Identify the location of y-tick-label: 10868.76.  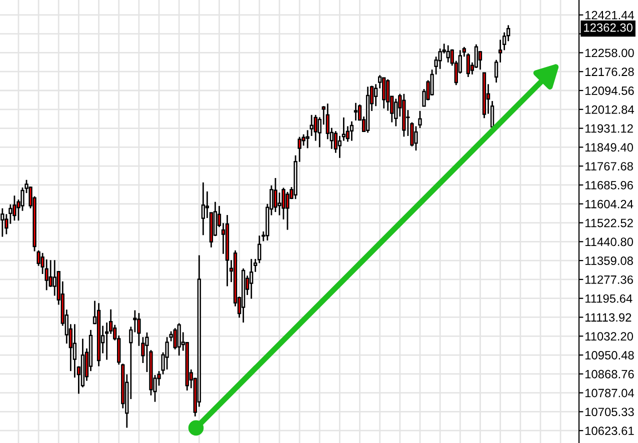
(609, 374).